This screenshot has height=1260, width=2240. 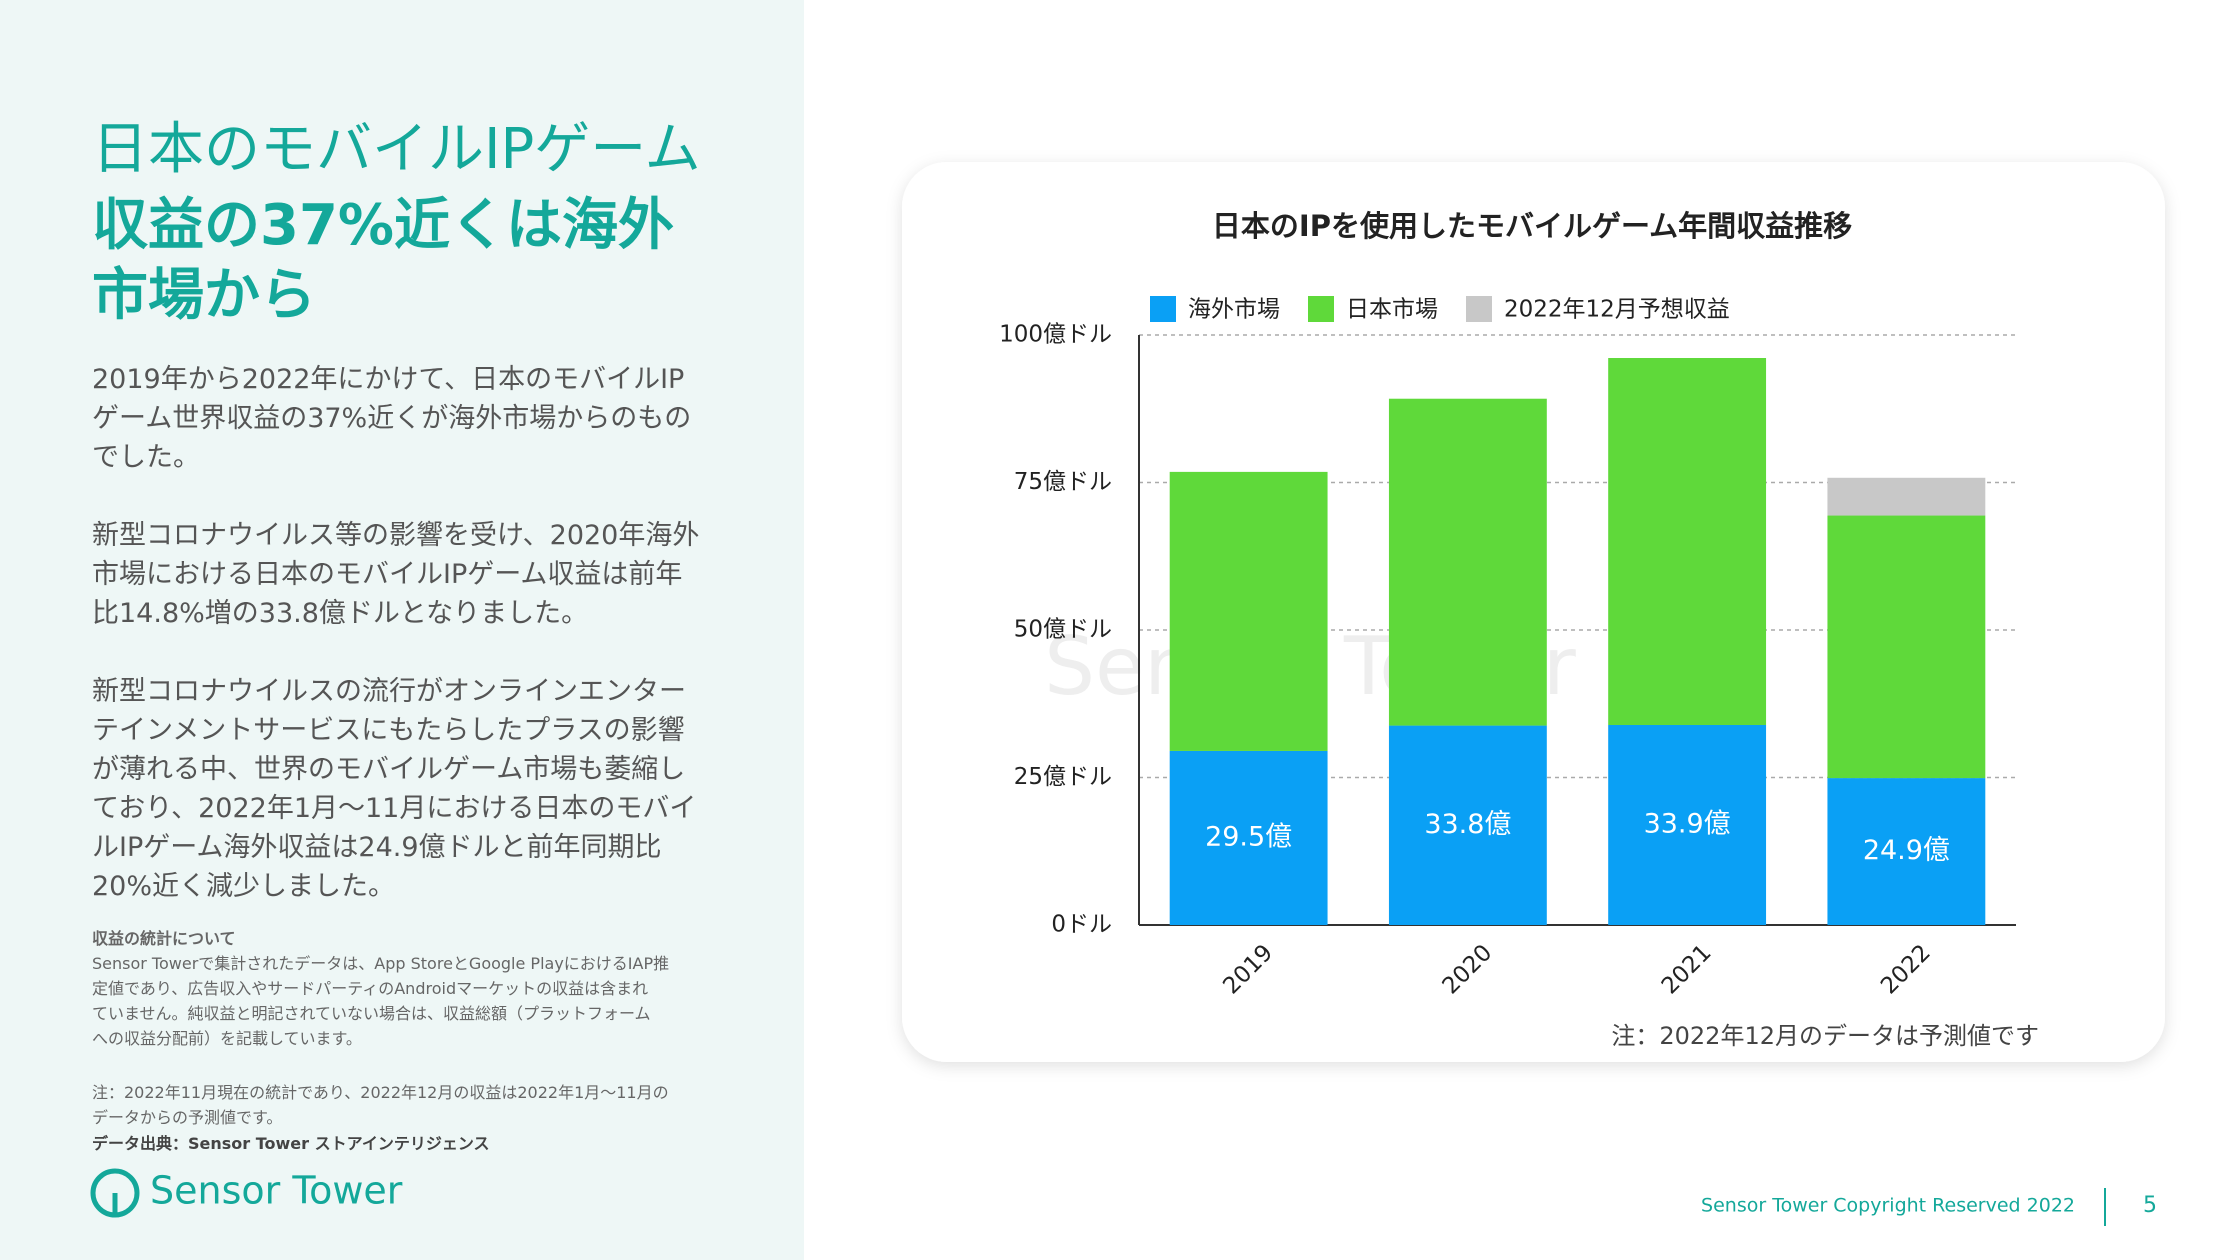 I want to click on logo: Sensor Tower, so click(x=246, y=1193).